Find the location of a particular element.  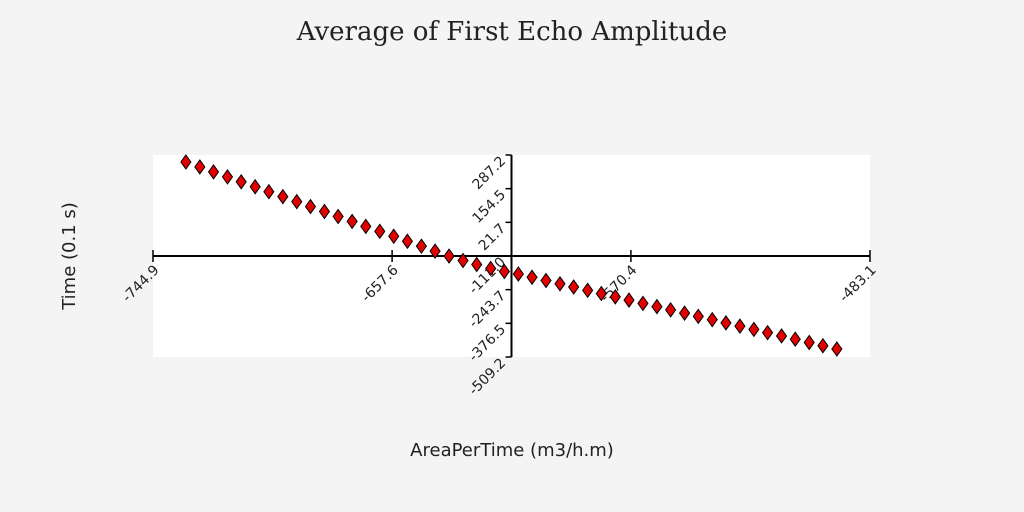

y-tick-label: -509.2 is located at coordinates (487, 376).